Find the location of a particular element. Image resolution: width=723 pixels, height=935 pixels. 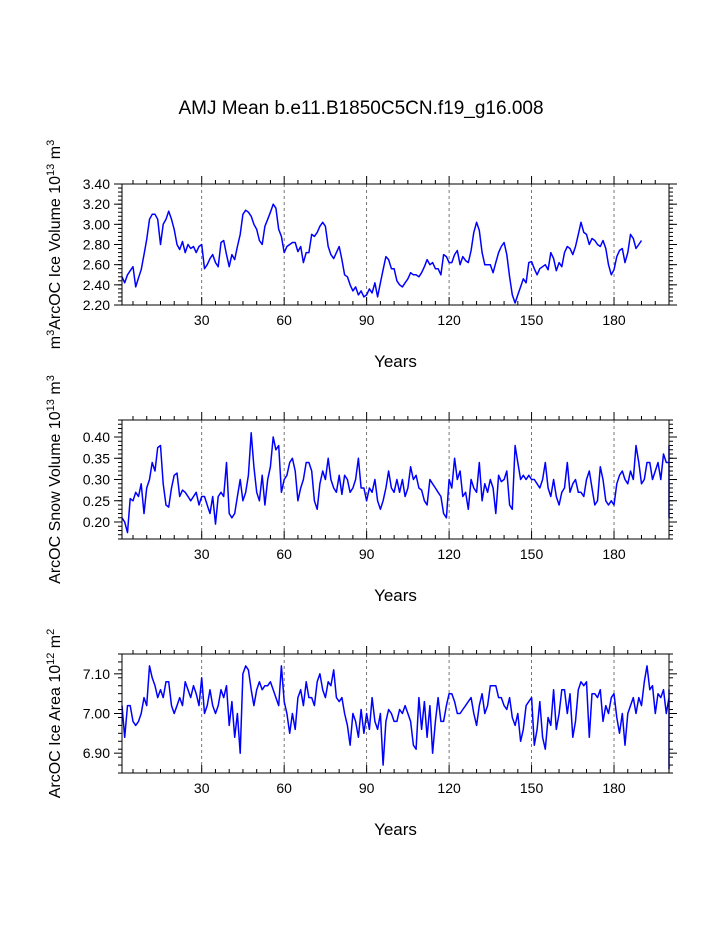

y-tick-label: 7.10 is located at coordinates (96, 674).